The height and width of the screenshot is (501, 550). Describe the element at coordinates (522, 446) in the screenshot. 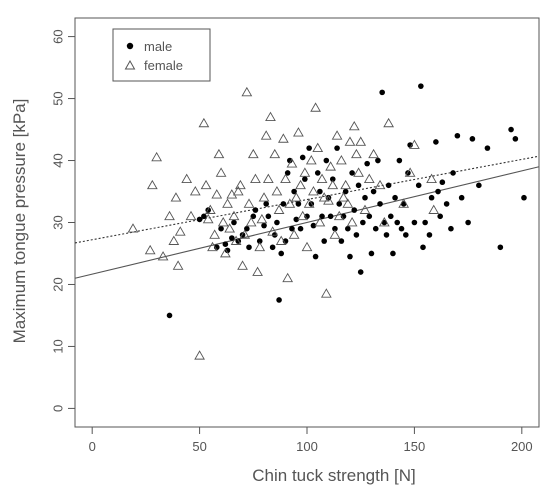

I see `x-tick-label: 200` at that location.